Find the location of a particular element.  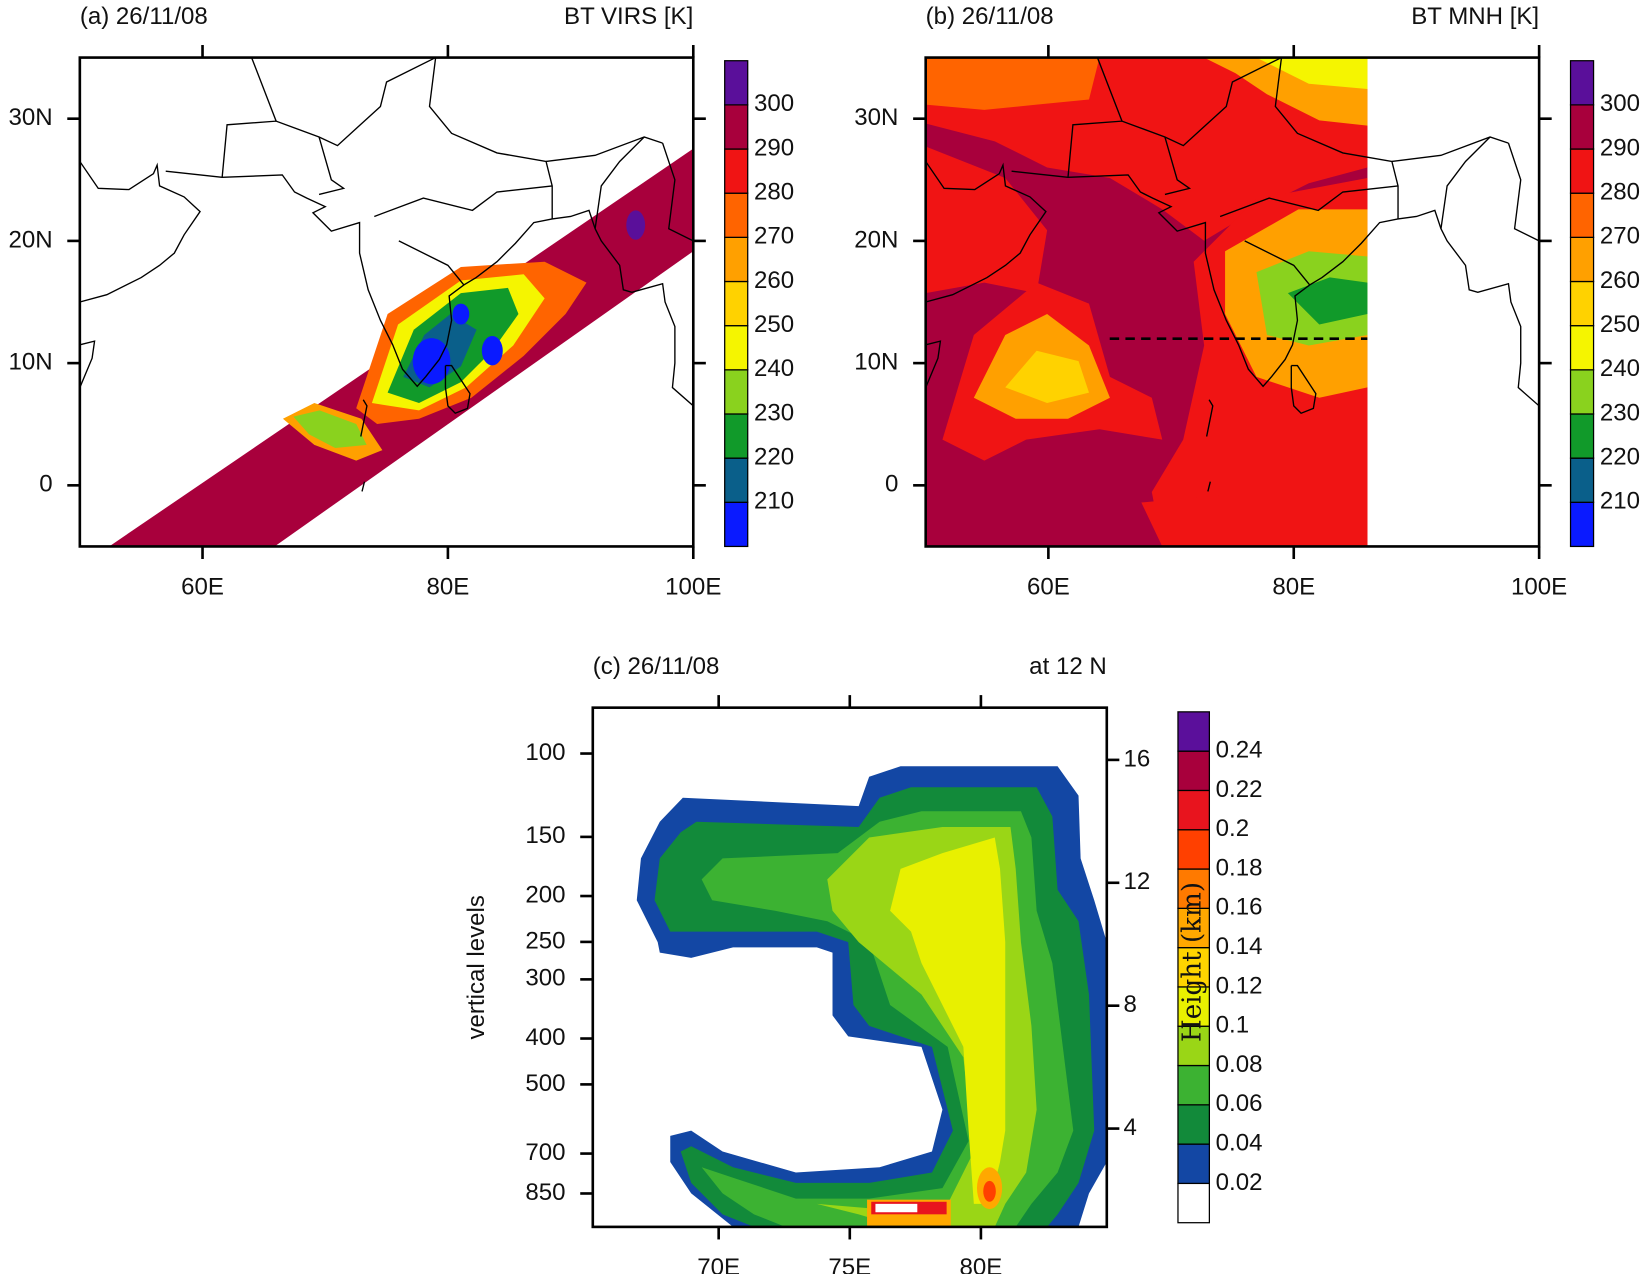

contour-field is located at coordinates (871, 996).